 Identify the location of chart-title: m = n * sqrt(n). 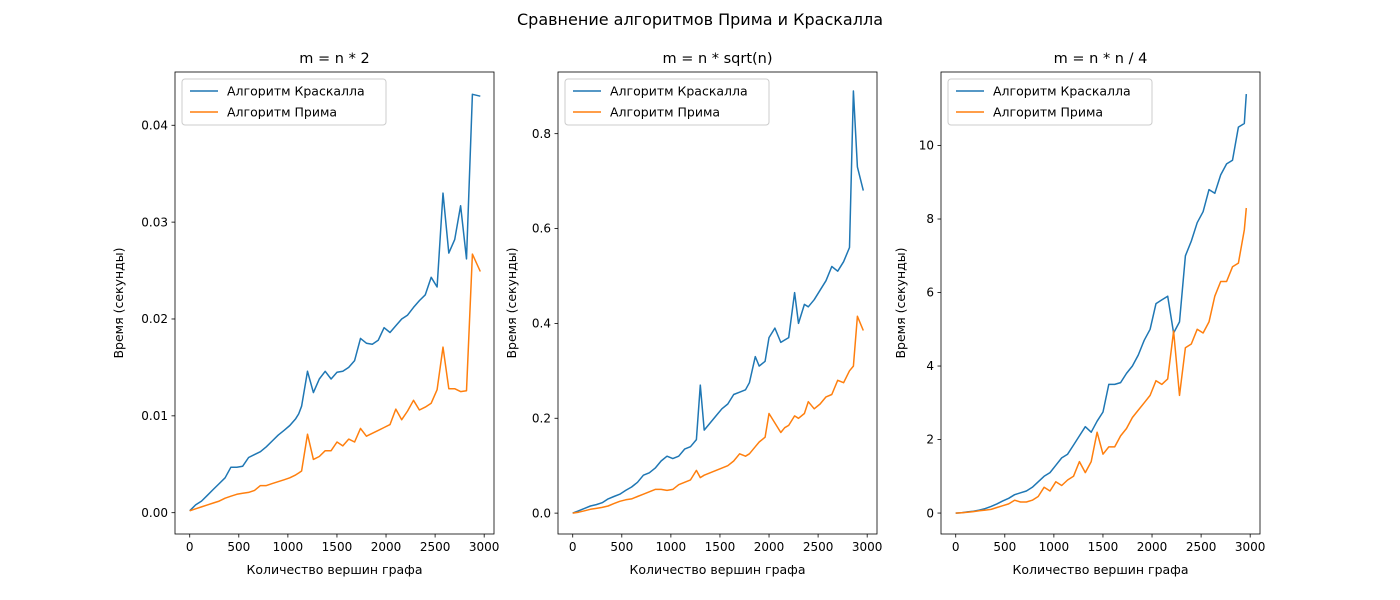
(717, 59).